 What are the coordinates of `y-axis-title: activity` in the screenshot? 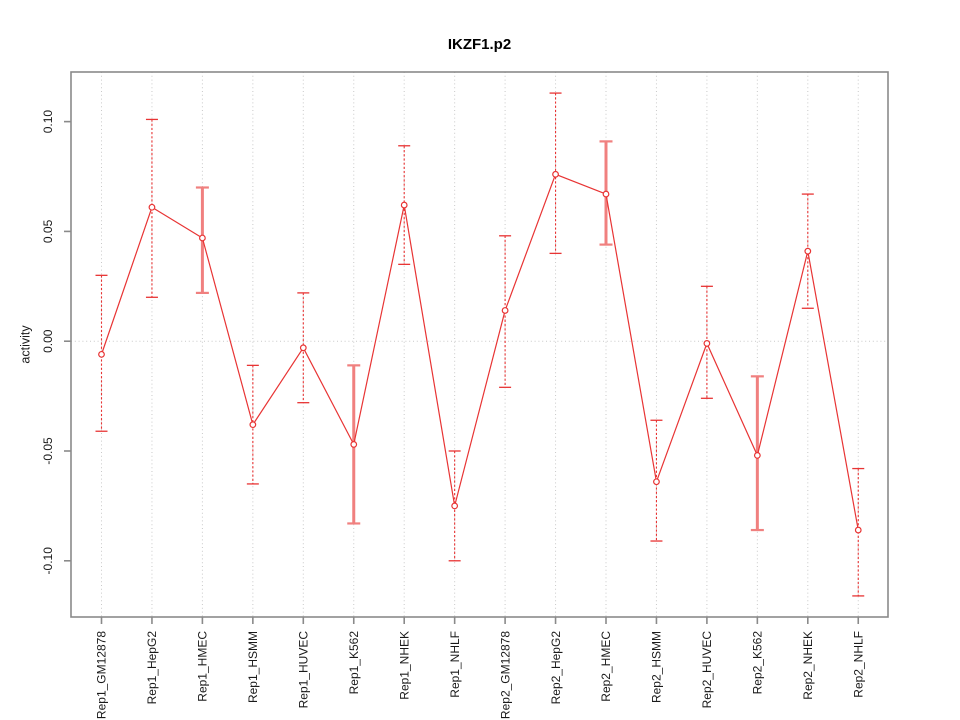 It's located at (25, 344).